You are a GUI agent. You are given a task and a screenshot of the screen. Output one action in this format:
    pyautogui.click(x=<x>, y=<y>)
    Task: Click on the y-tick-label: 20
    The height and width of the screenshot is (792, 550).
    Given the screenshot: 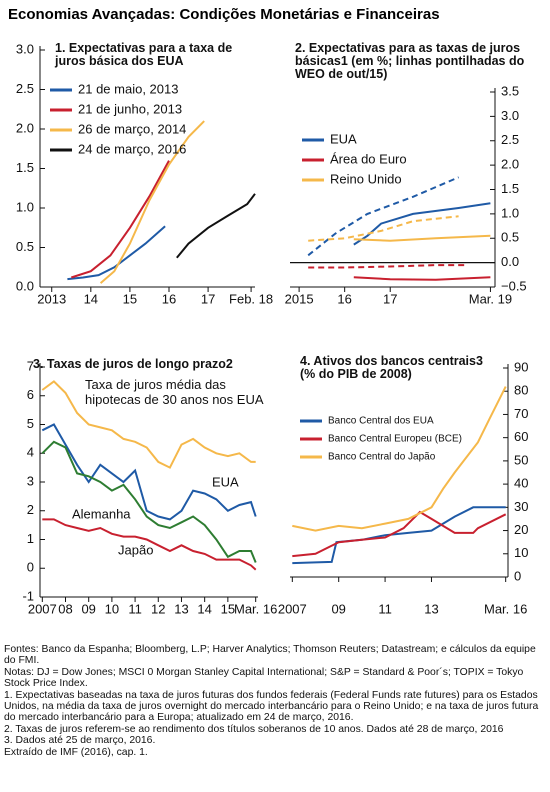 What is the action you would take?
    pyautogui.click(x=521, y=529)
    